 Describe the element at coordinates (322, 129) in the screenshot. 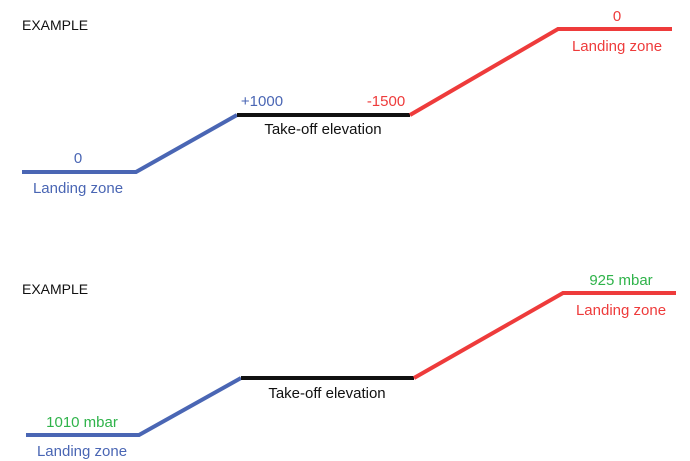

I see `example-1-takeoff-label: Take-off elevation` at that location.